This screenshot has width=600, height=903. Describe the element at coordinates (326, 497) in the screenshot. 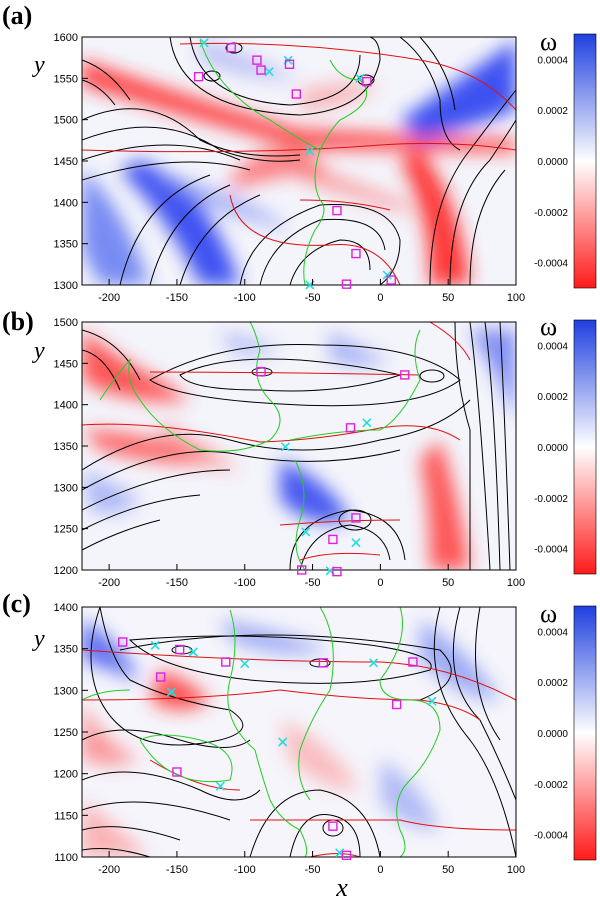

I see `x-markers-b` at that location.